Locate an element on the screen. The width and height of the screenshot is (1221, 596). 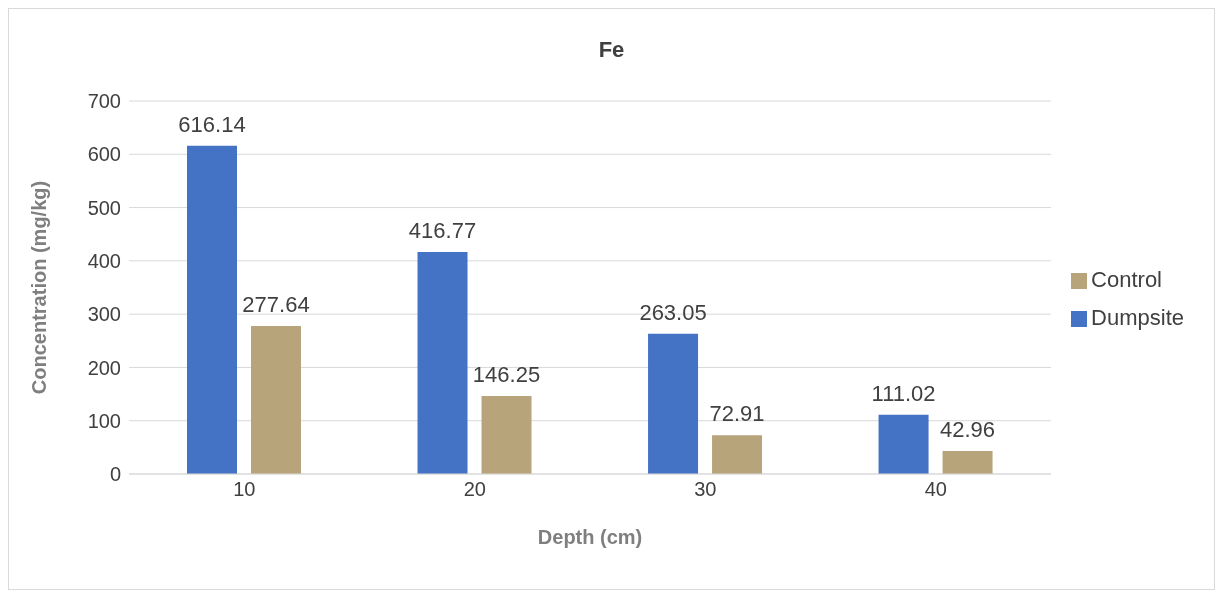
data-label: 416.77 is located at coordinates (442, 230).